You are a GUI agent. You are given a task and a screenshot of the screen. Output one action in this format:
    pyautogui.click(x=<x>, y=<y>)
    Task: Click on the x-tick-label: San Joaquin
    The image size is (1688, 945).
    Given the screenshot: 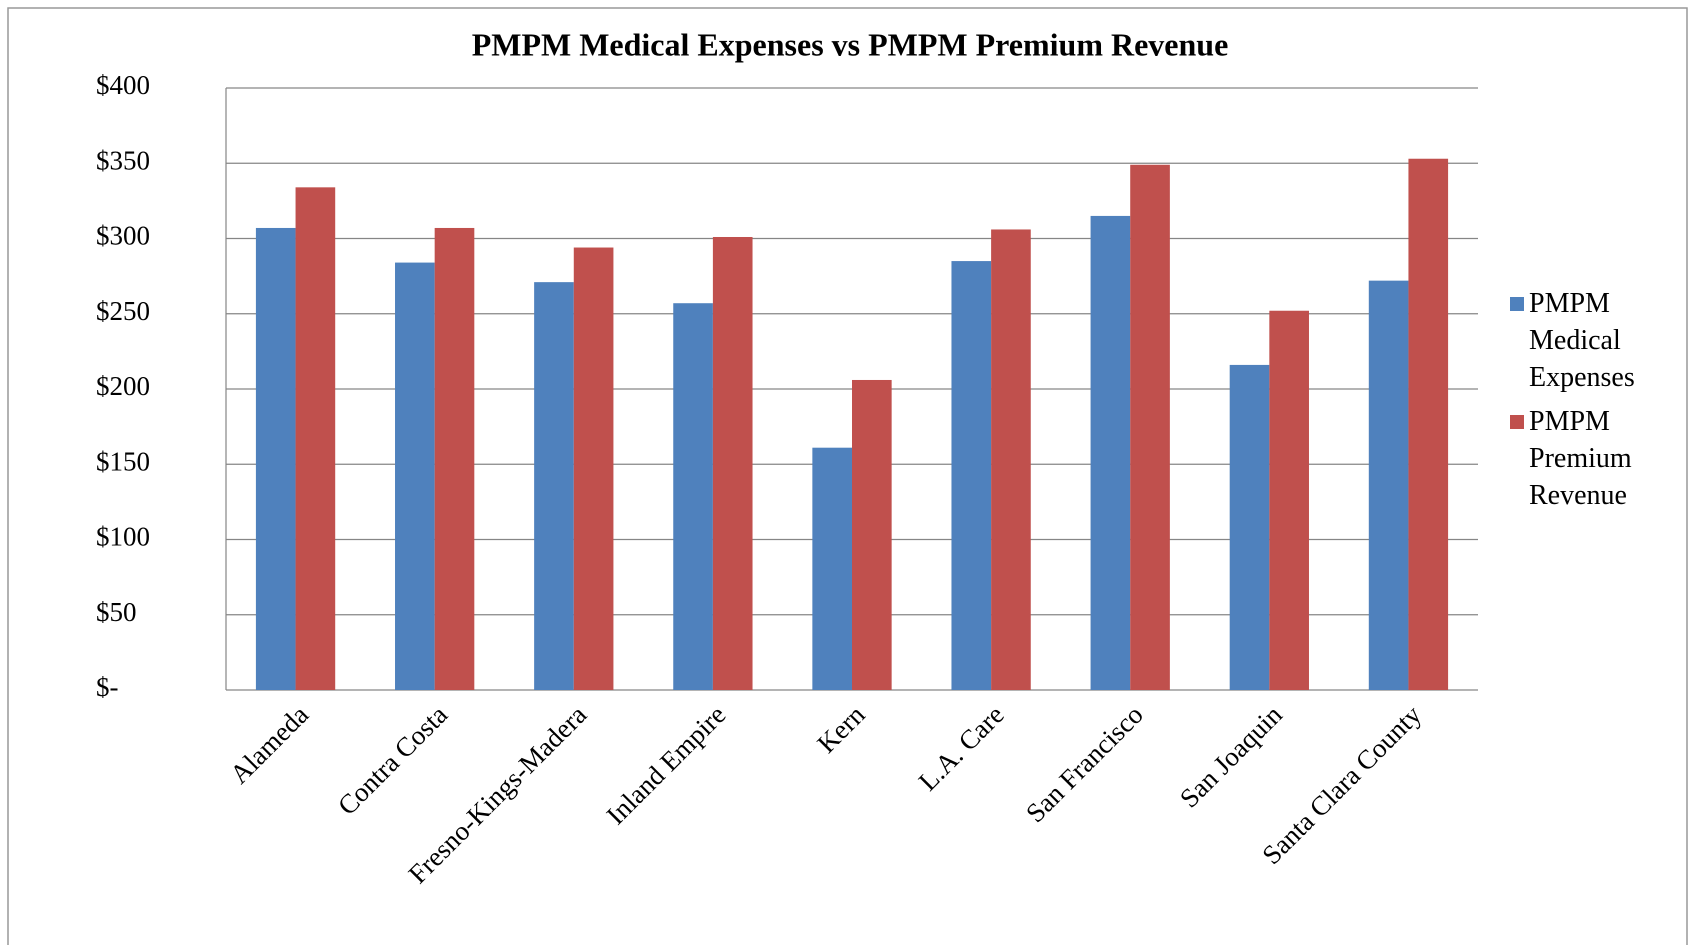 What is the action you would take?
    pyautogui.click(x=1231, y=756)
    